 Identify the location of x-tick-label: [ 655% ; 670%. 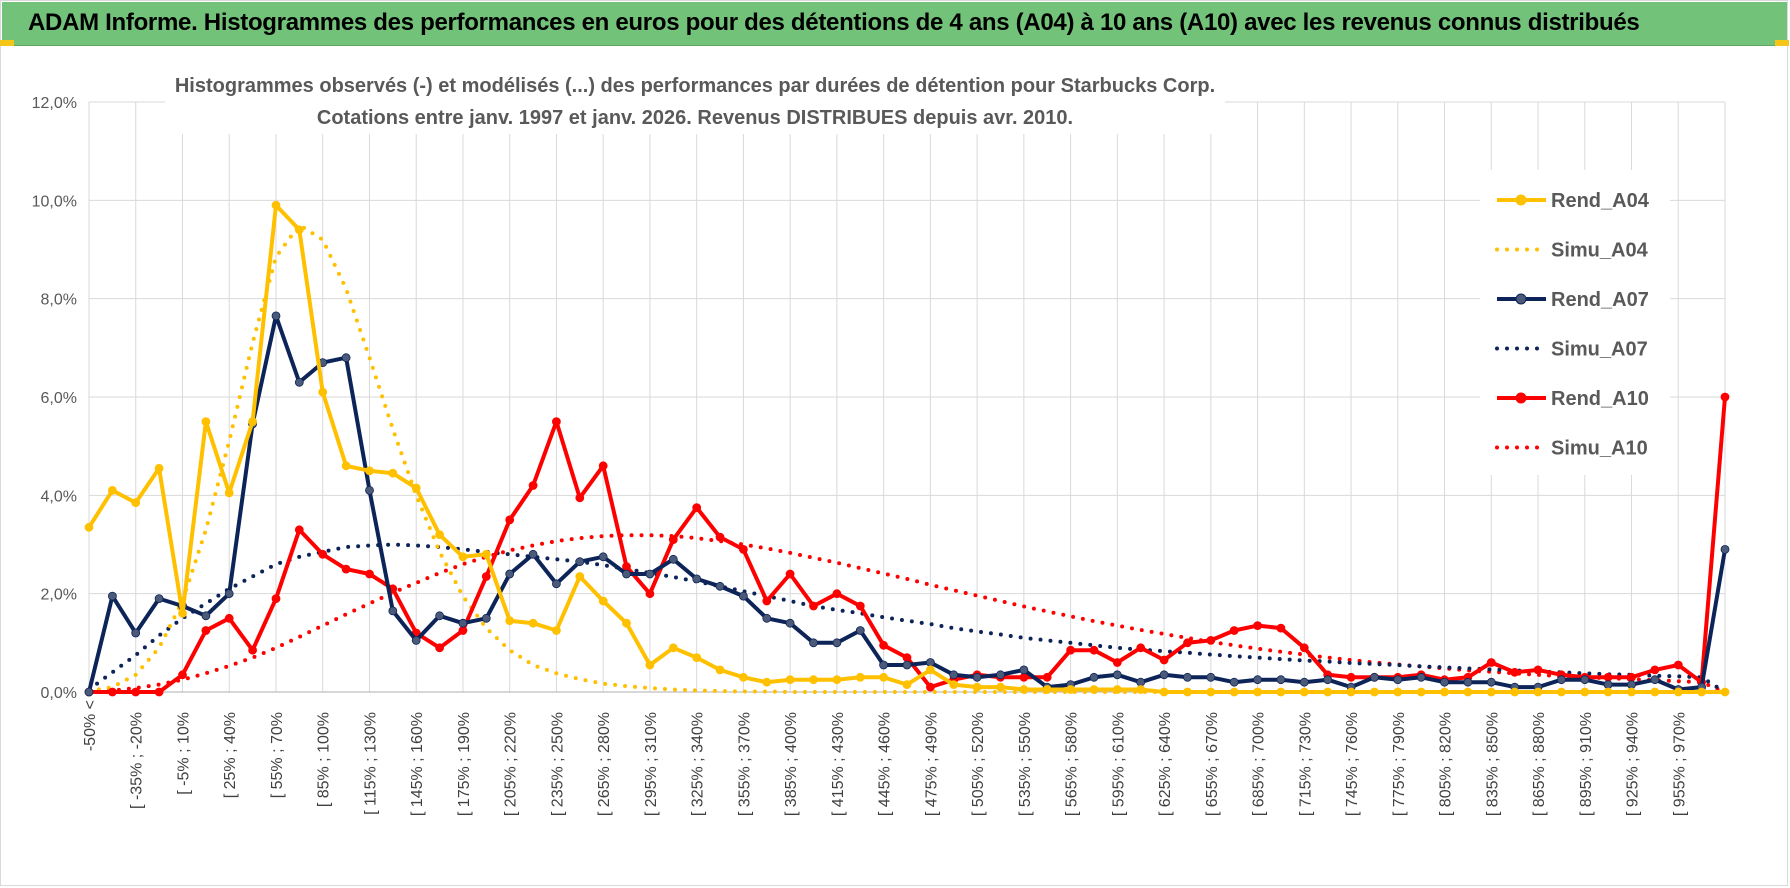
(1212, 764).